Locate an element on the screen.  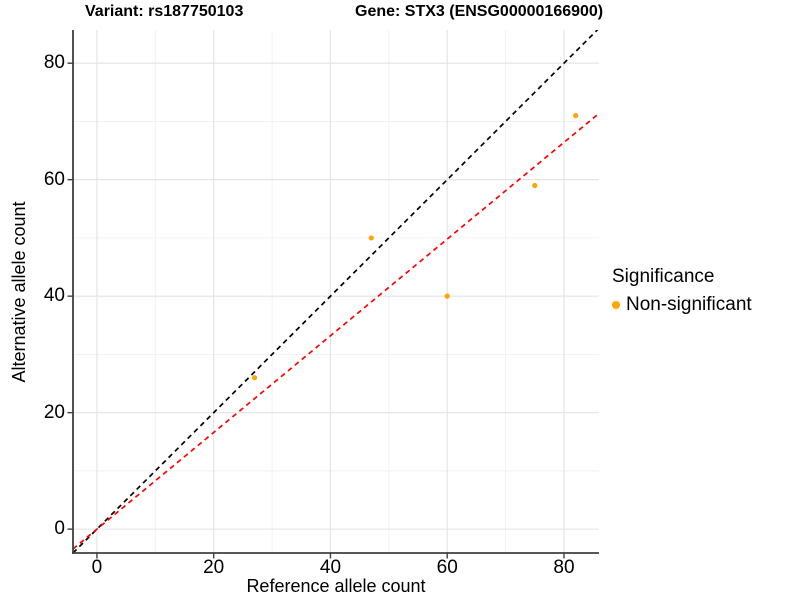
plot-title-gene: Gene: STX3 (ENSG00000166900) is located at coordinates (479, 11).